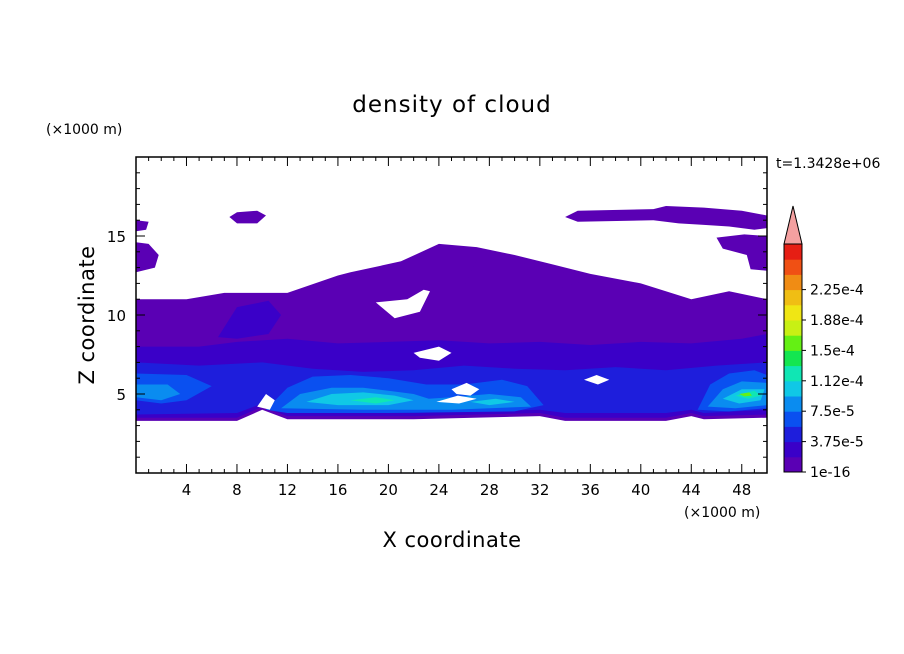 The width and height of the screenshot is (904, 654). I want to click on x-tick-label: 32, so click(539, 490).